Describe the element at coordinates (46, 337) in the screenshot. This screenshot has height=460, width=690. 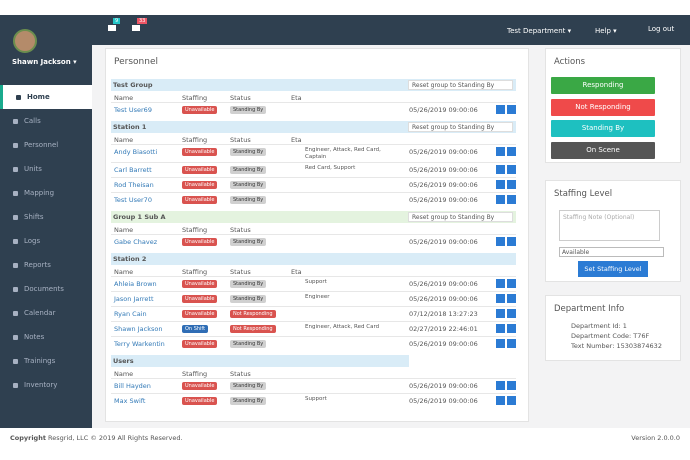
I see `menu-item: Notes` at that location.